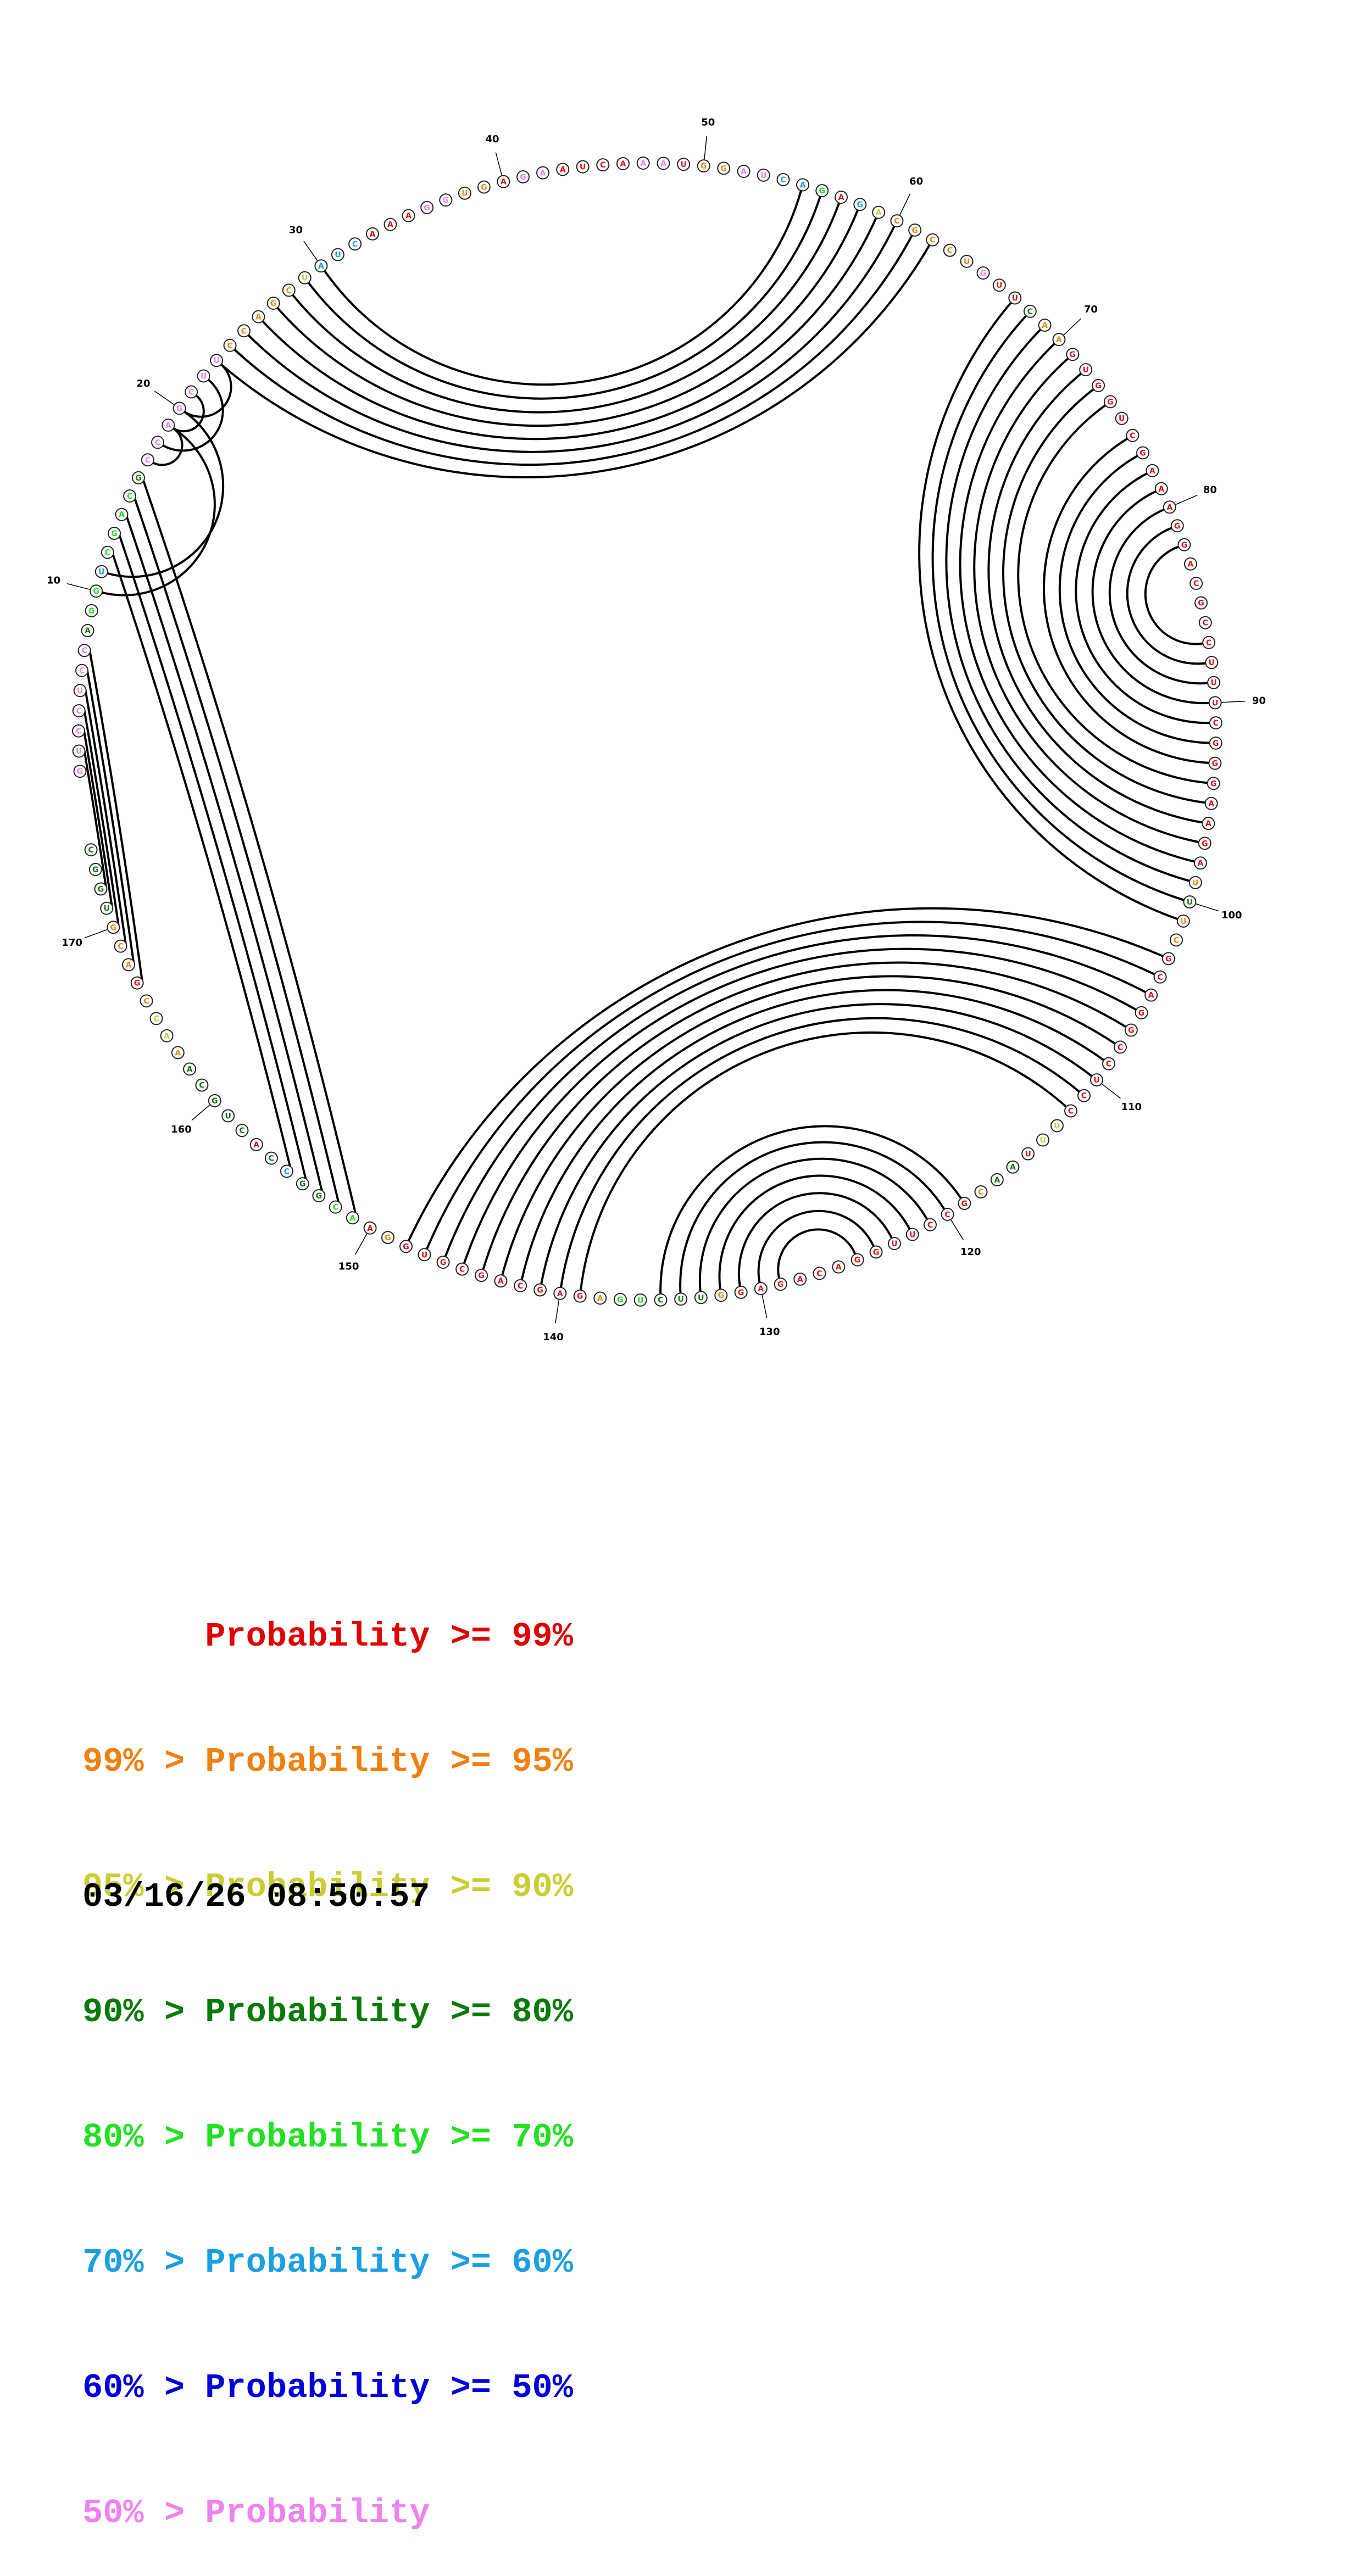 This screenshot has width=1362, height=2576. Describe the element at coordinates (256, 1896) in the screenshot. I see `timestamp: 03/16/26 08:50:57` at that location.